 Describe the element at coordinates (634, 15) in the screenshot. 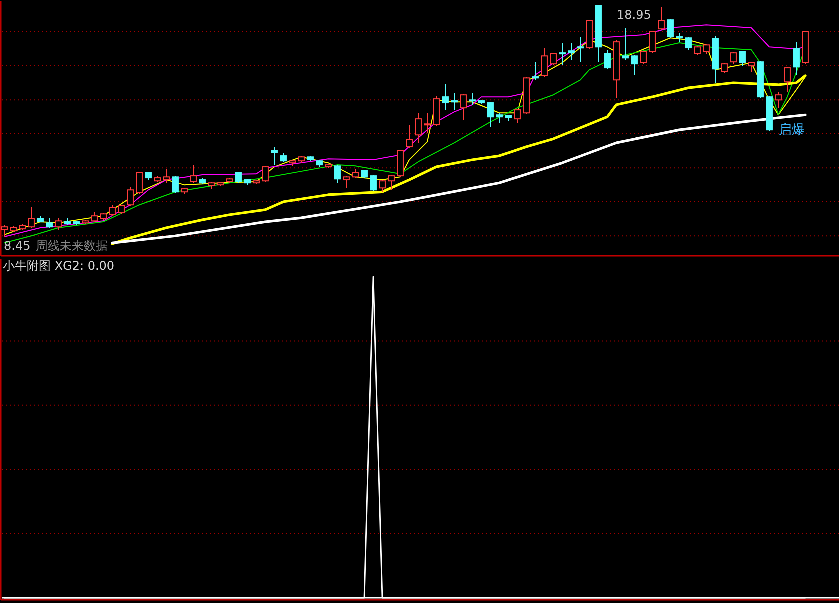

I see `annotation: 18.95` at that location.